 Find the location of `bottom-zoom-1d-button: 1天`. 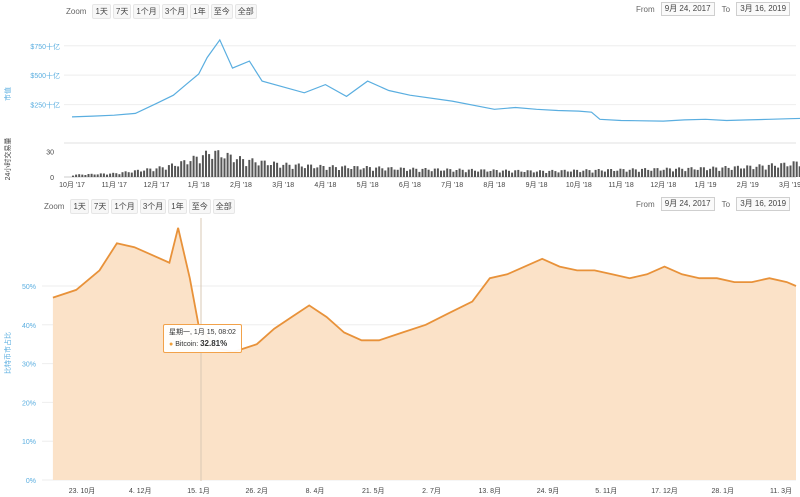

bottom-zoom-1d-button: 1天 is located at coordinates (79, 206).